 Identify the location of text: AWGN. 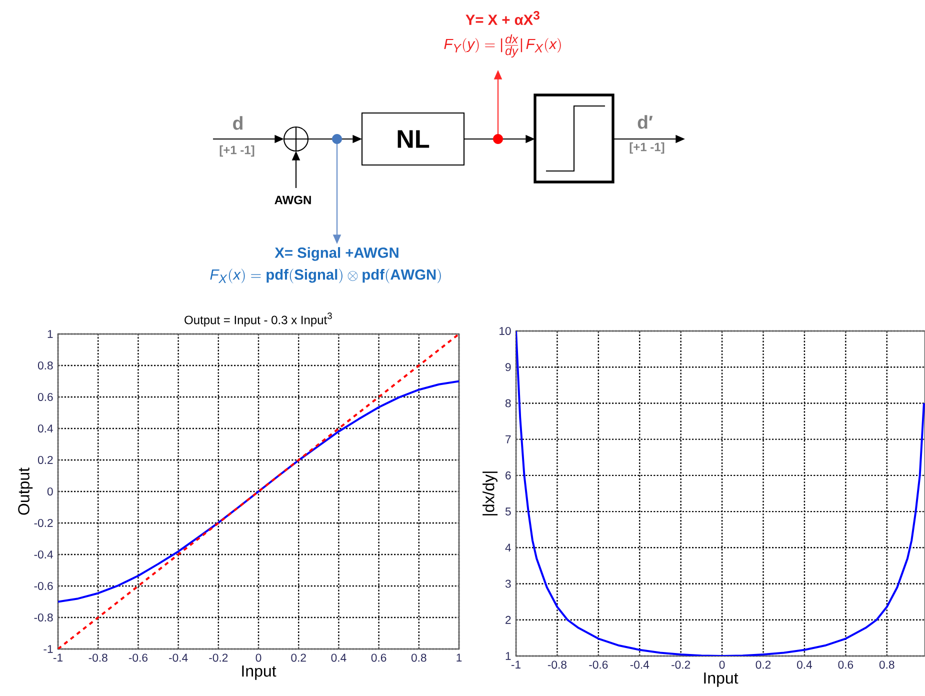
(292, 200).